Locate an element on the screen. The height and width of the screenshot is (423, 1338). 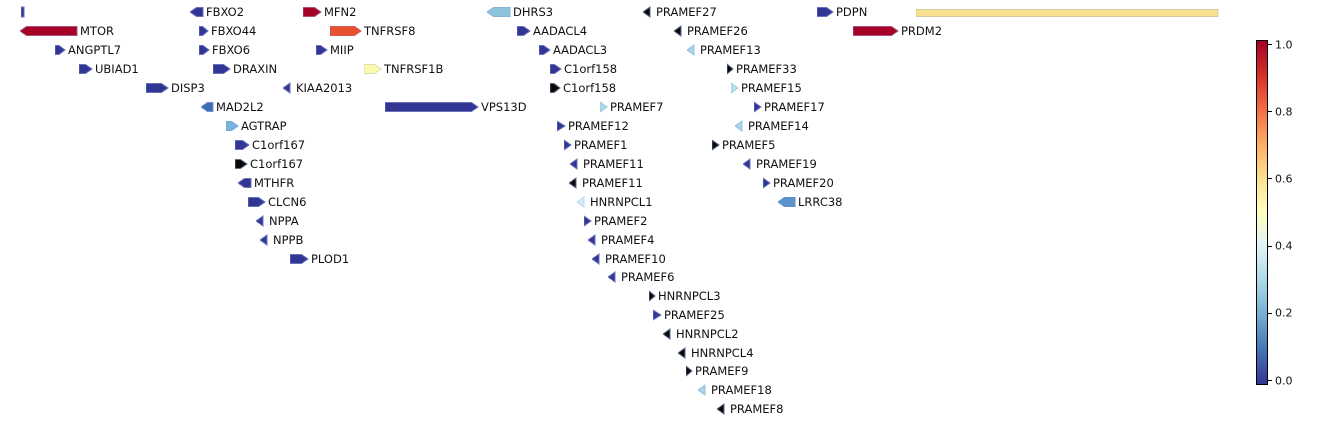
gene-label: PRAMEF15 is located at coordinates (771, 88).